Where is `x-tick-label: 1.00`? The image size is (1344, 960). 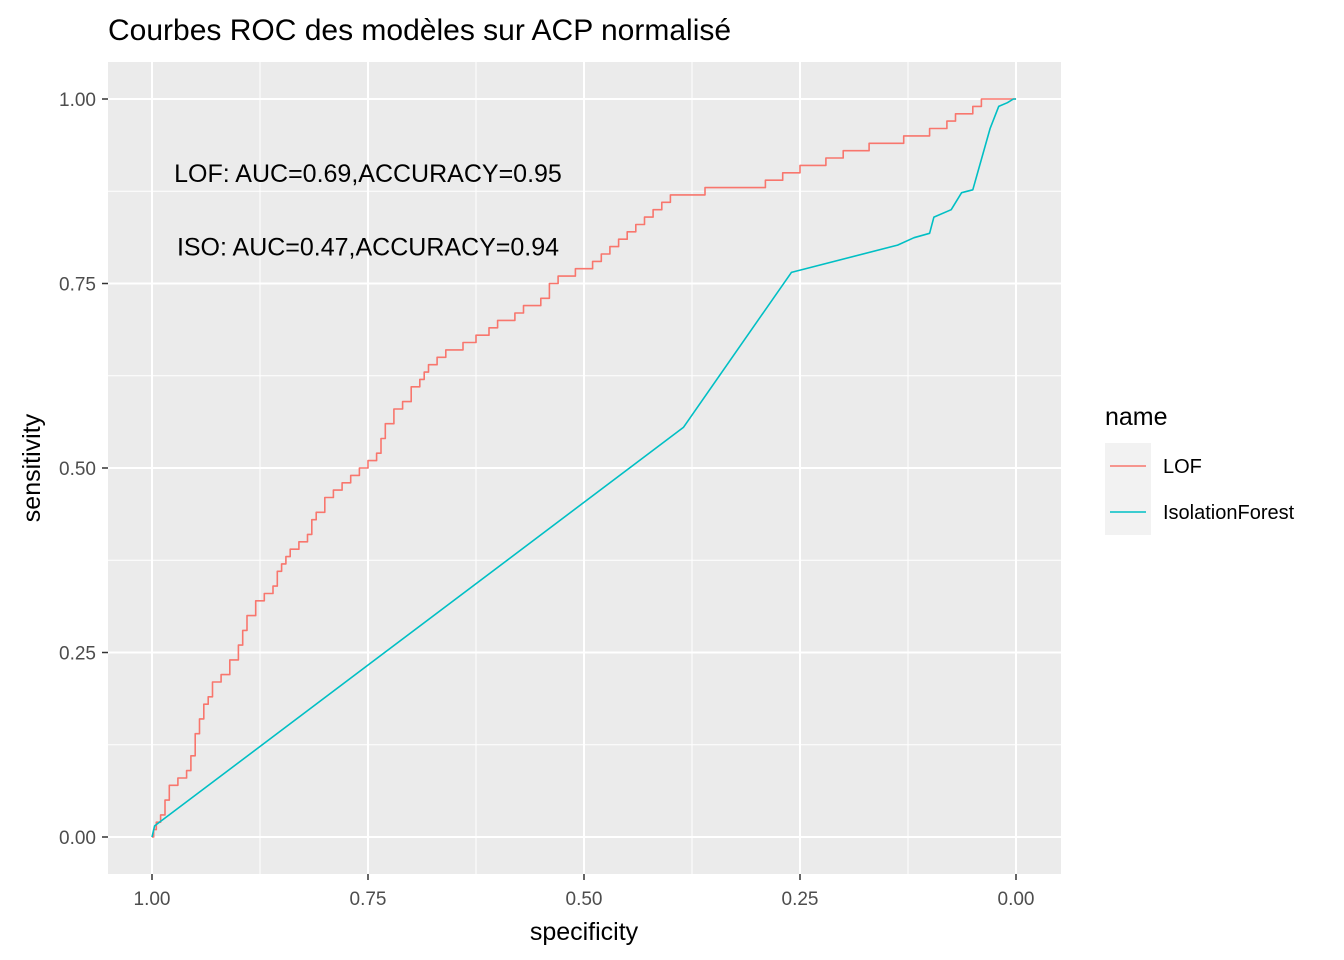 x-tick-label: 1.00 is located at coordinates (152, 899).